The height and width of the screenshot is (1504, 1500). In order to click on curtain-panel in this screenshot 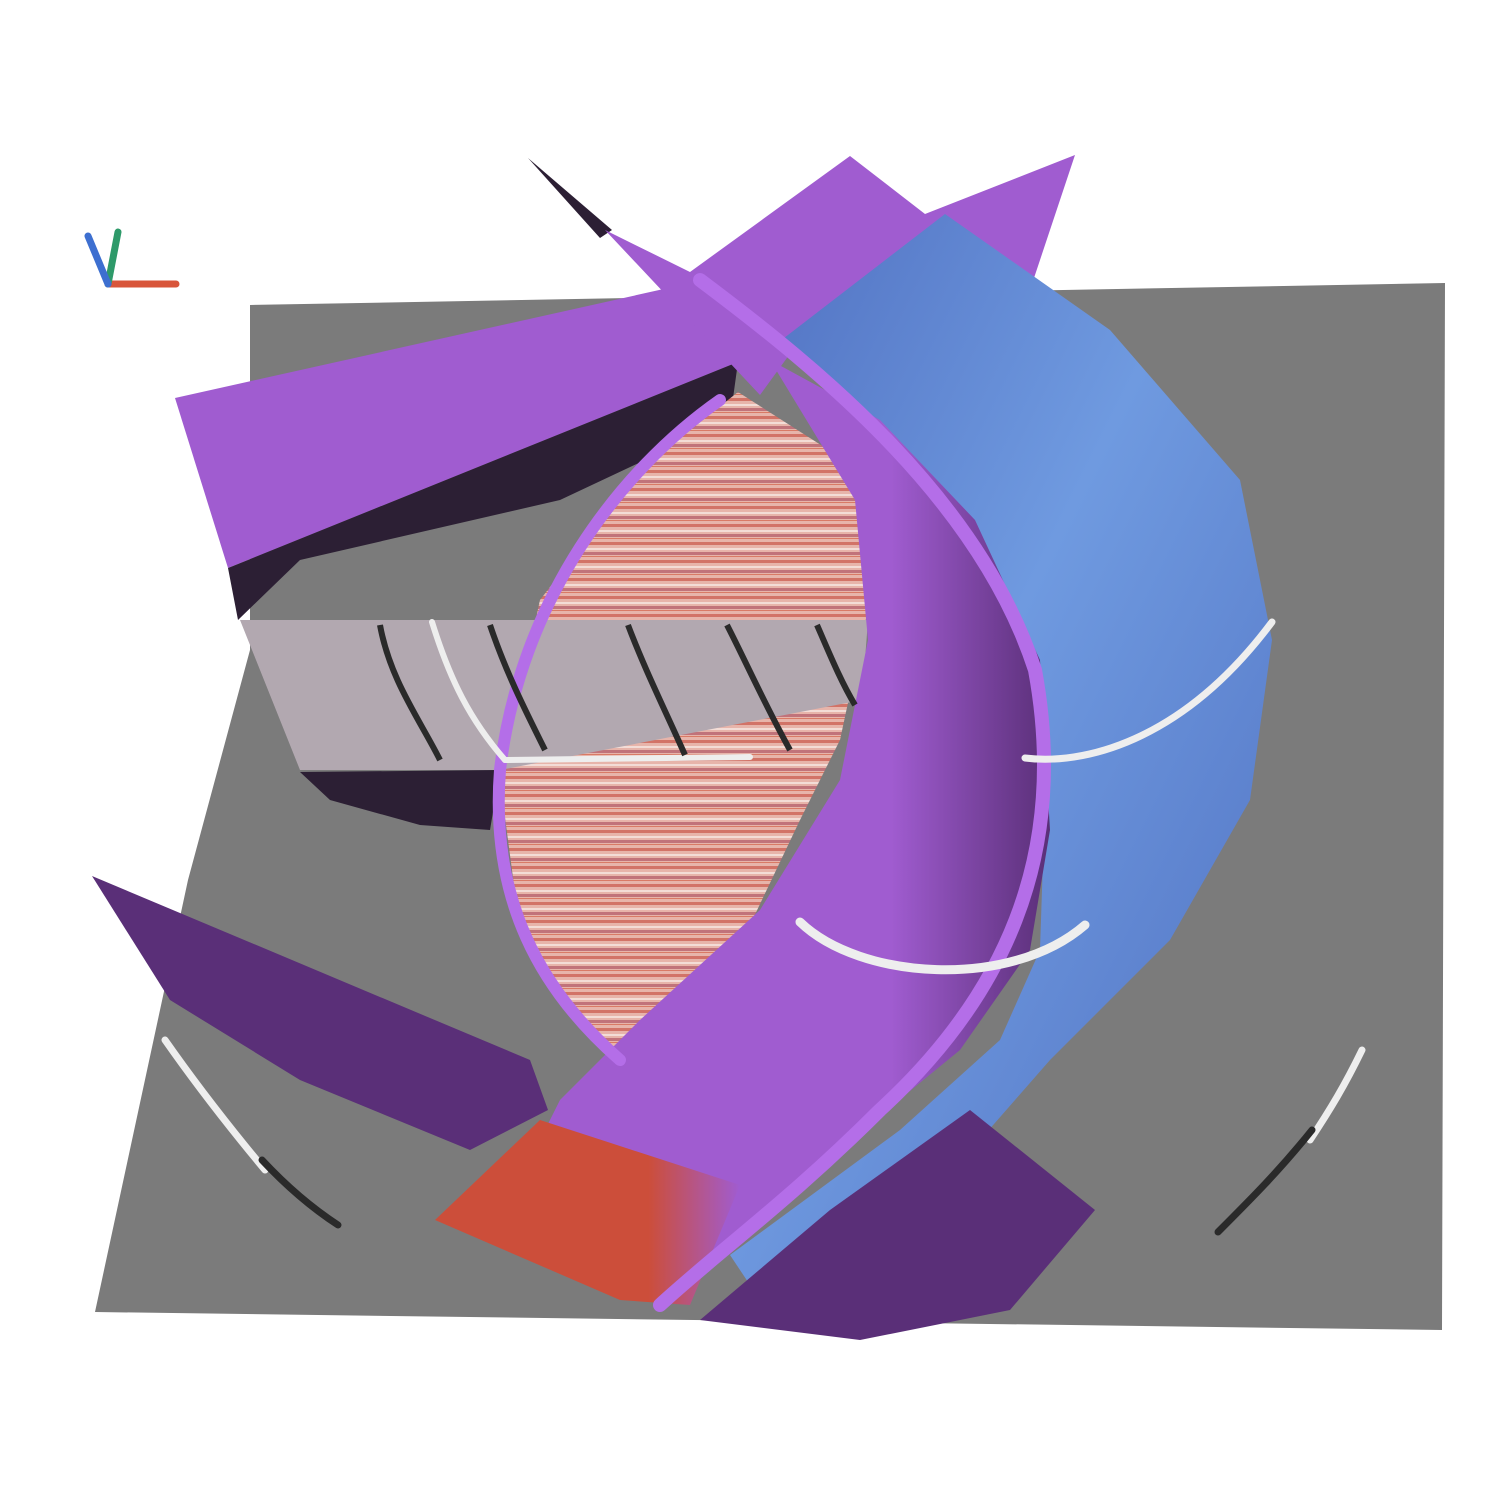, I will do `click(554, 695)`.